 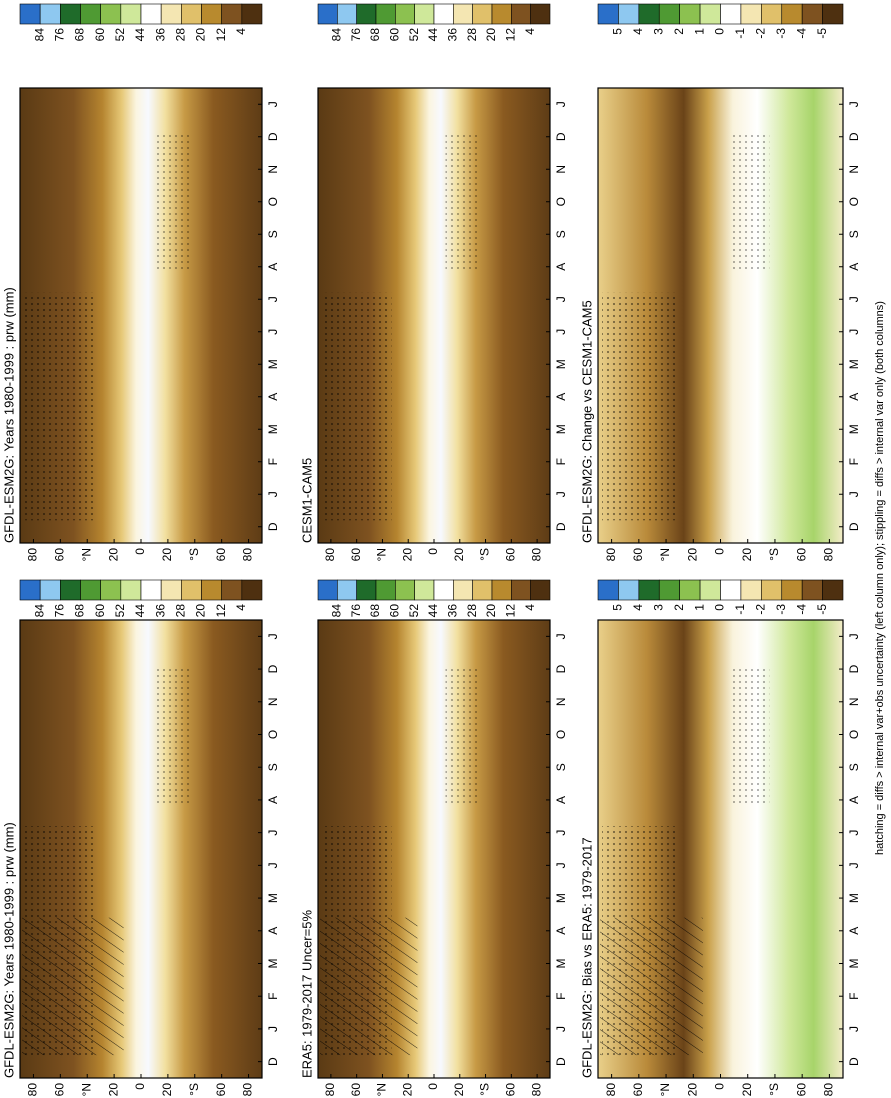 What do you see at coordinates (561, 701) in the screenshot?
I see `month-label: N` at bounding box center [561, 701].